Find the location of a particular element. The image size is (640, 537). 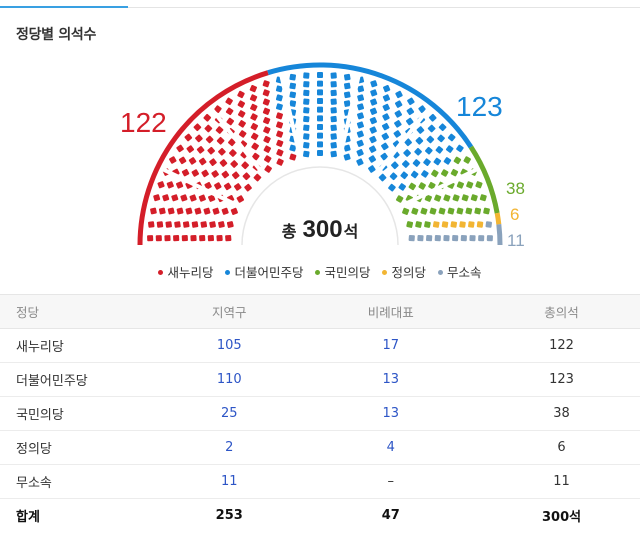

cell-district-link: 110 is located at coordinates (229, 379).